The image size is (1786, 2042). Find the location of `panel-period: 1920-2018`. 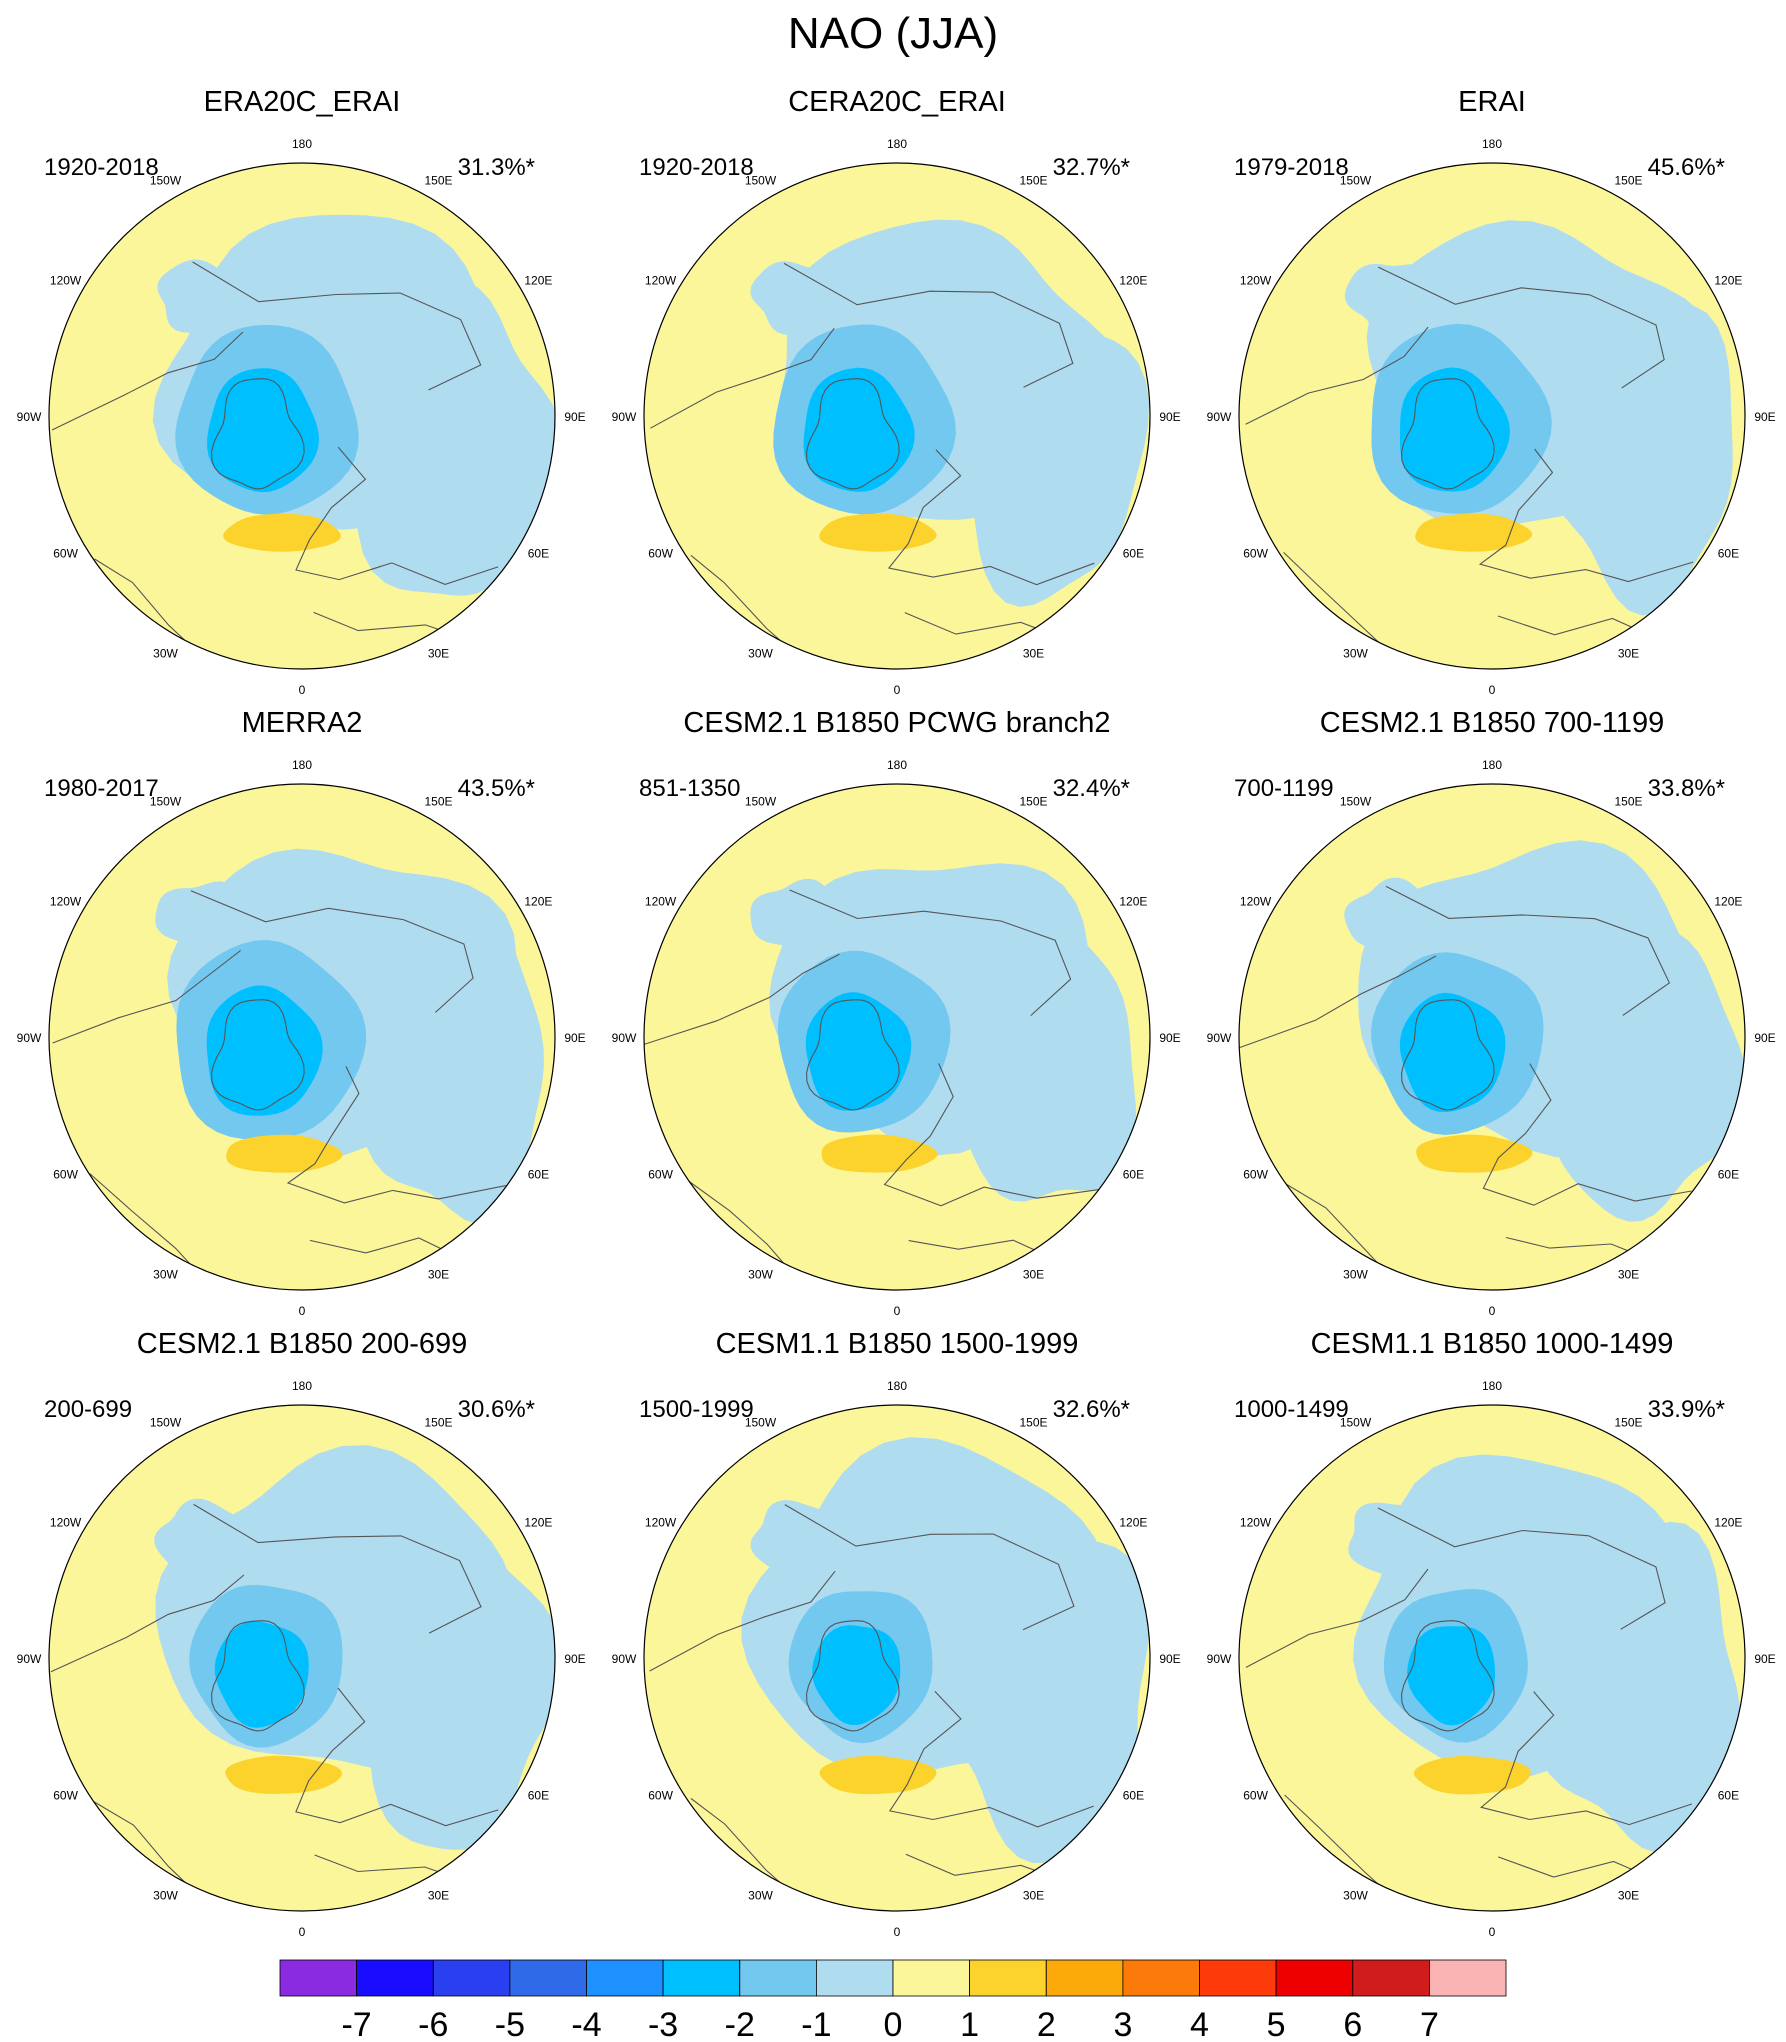

panel-period: 1920-2018 is located at coordinates (696, 167).